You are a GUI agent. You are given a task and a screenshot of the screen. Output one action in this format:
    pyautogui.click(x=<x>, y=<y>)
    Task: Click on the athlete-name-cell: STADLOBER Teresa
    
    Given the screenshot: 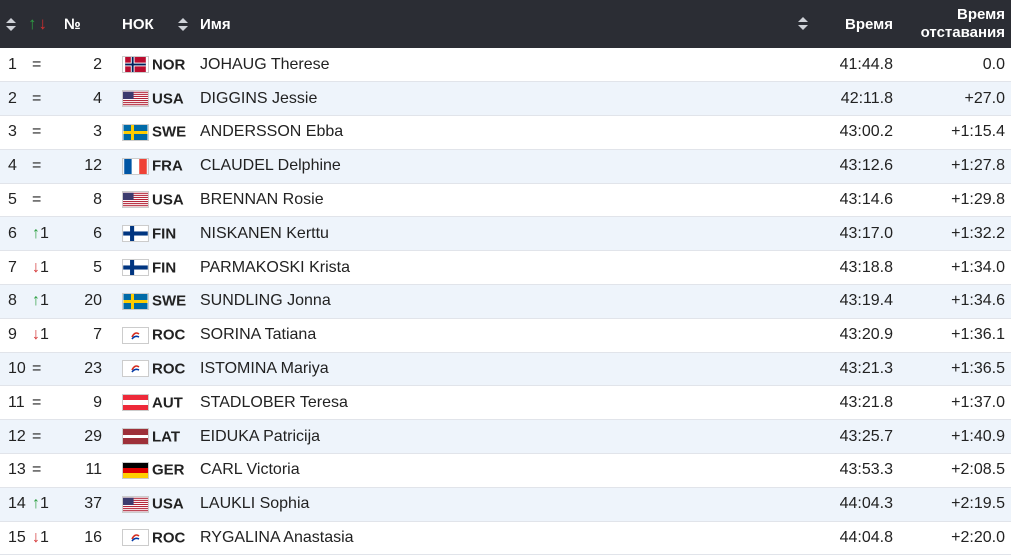 What is the action you would take?
    pyautogui.click(x=274, y=402)
    